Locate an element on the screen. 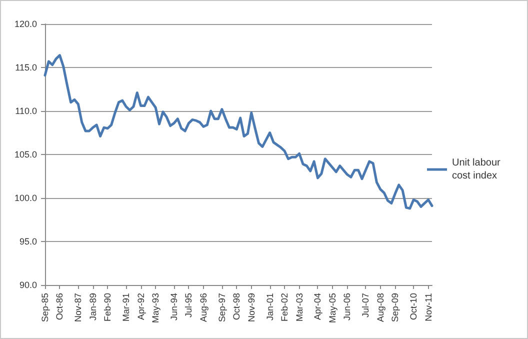 The width and height of the screenshot is (528, 339). x-tick-label: Sep-85 is located at coordinates (45, 307).